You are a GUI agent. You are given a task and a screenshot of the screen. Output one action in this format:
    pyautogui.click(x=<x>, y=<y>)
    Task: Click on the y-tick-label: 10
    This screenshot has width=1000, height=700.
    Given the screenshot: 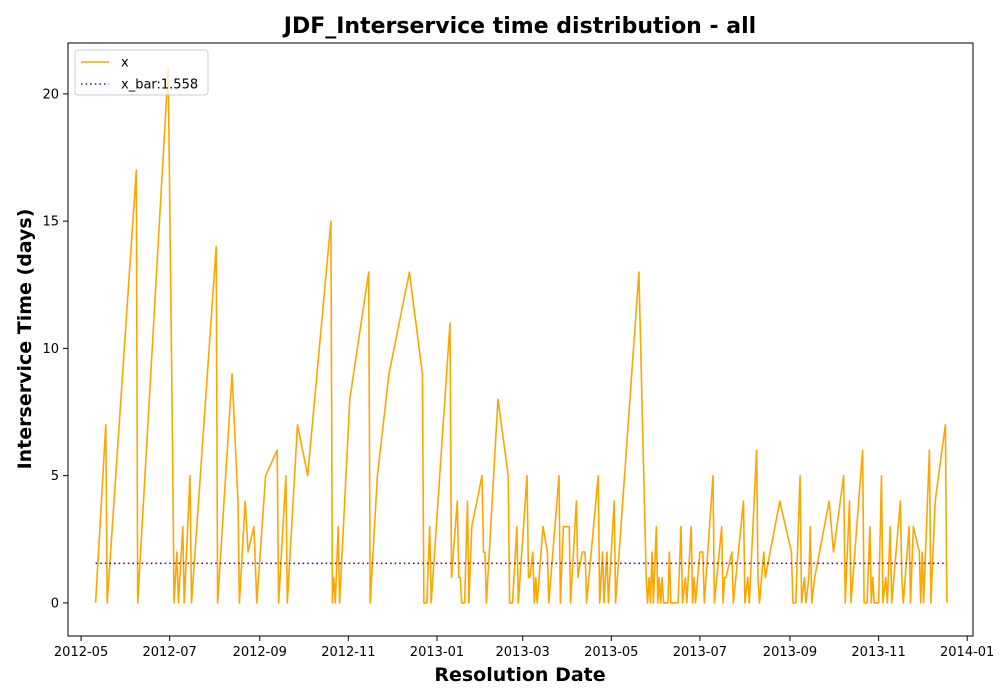 What is the action you would take?
    pyautogui.click(x=50, y=349)
    